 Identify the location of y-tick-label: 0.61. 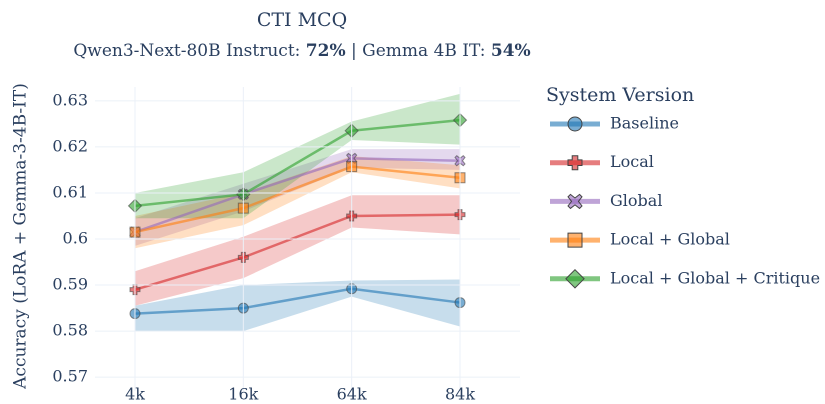
(70, 191).